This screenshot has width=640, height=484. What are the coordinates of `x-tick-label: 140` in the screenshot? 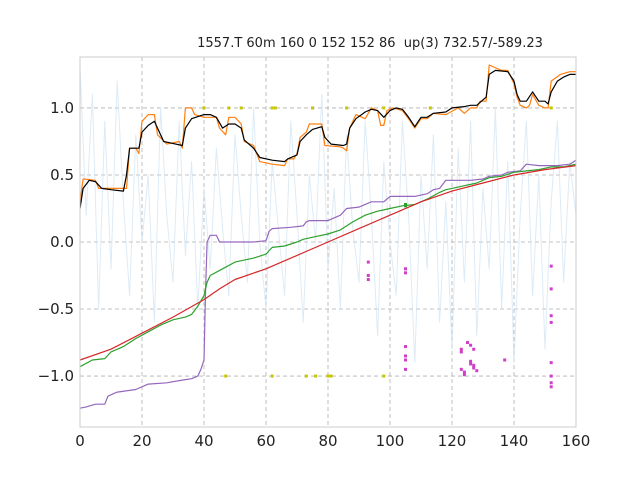 It's located at (514, 441).